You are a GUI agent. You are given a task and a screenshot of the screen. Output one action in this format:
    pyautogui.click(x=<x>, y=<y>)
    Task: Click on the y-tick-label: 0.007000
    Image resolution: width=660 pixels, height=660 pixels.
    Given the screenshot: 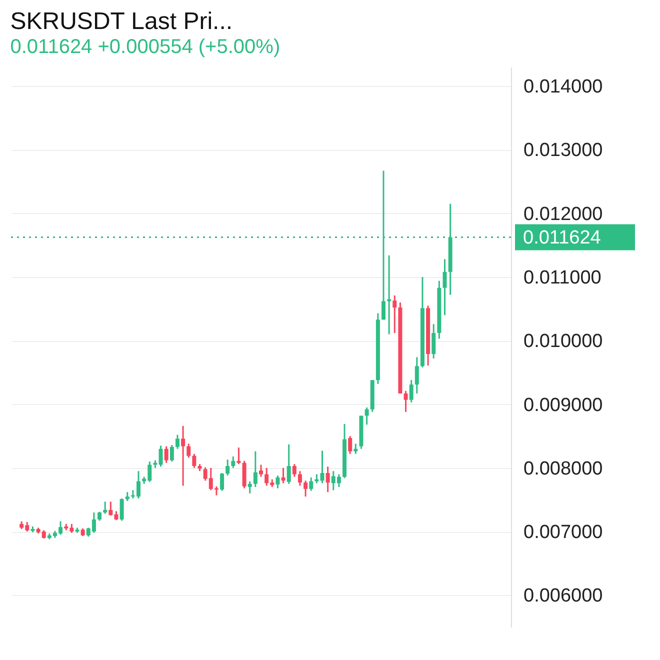 What is the action you would take?
    pyautogui.click(x=563, y=533)
    